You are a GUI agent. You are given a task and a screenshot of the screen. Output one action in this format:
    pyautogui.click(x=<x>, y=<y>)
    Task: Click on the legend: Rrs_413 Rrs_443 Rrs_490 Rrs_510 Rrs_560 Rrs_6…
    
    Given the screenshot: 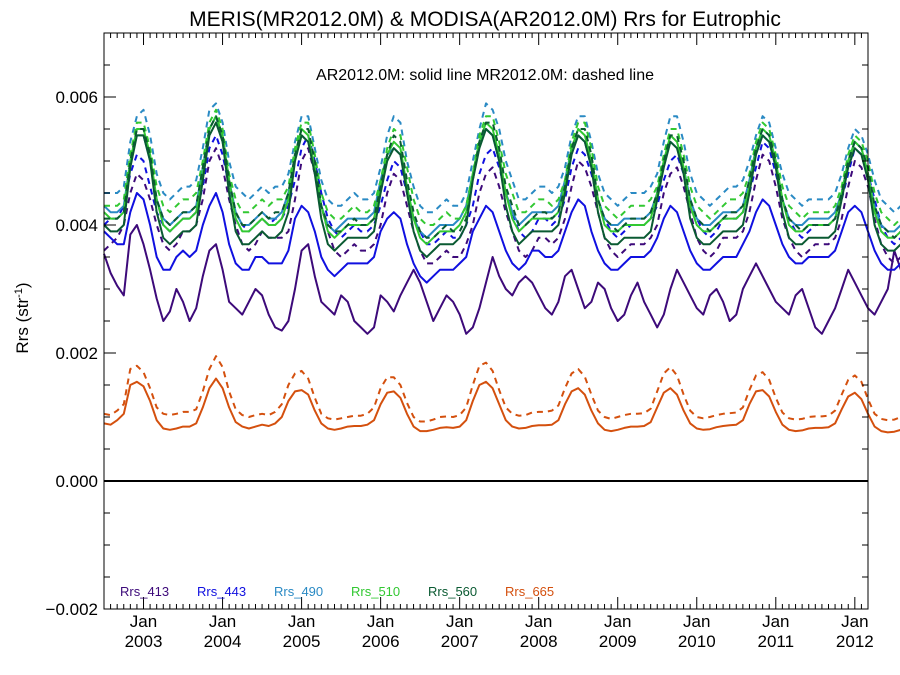 What is the action you would take?
    pyautogui.click(x=337, y=591)
    